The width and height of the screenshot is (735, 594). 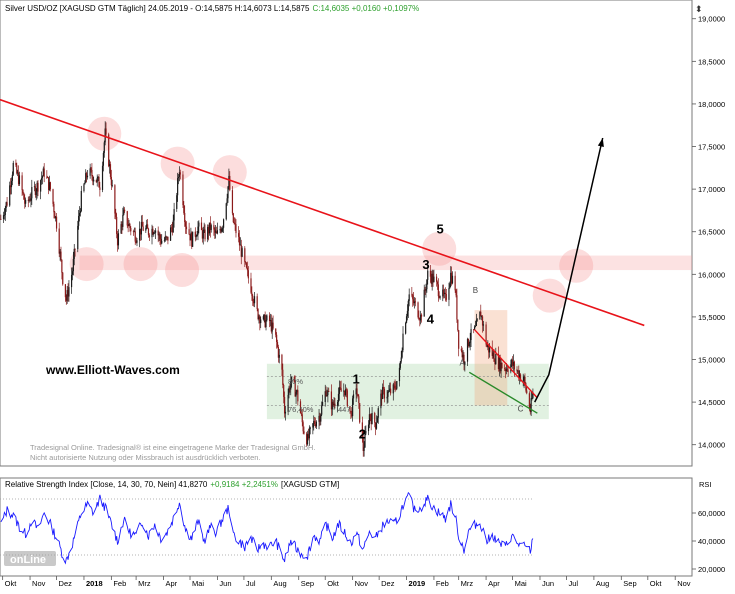 What do you see at coordinates (521, 408) in the screenshot?
I see `wave-label: C` at bounding box center [521, 408].